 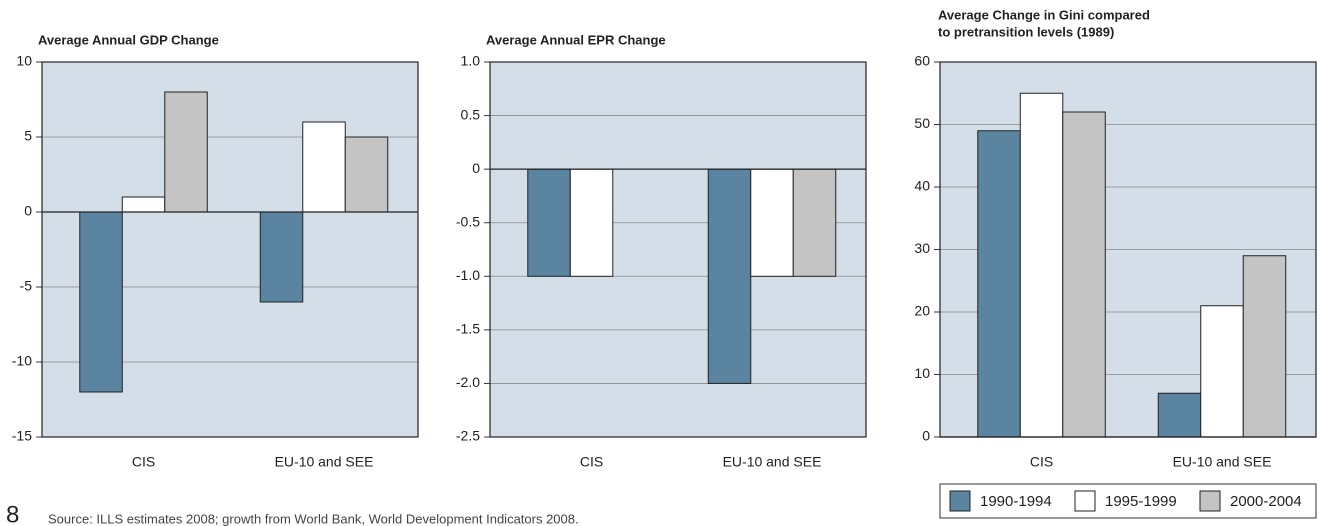 I want to click on chart-title: Average Annual GDP Change, so click(x=128, y=39).